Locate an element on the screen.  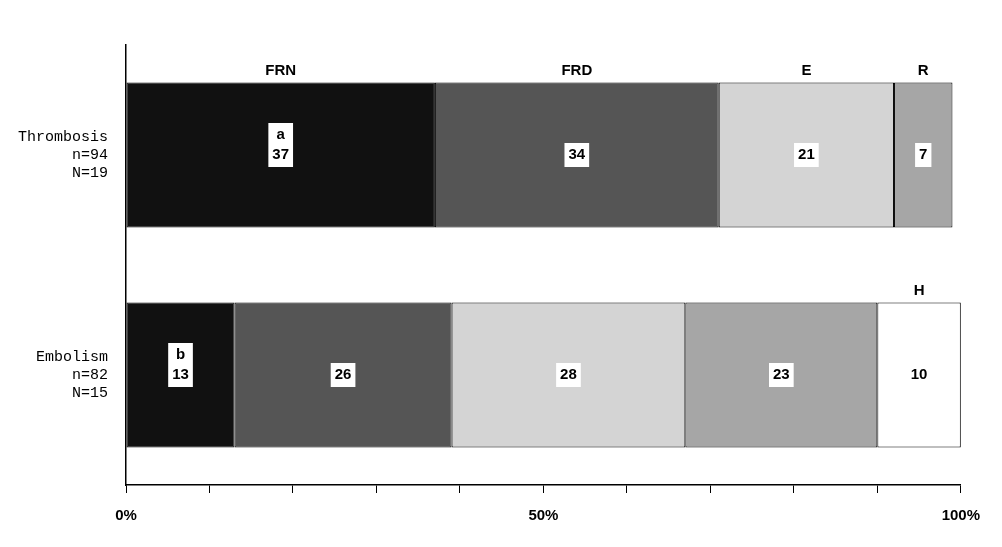
data-label: 34 is located at coordinates (577, 154).